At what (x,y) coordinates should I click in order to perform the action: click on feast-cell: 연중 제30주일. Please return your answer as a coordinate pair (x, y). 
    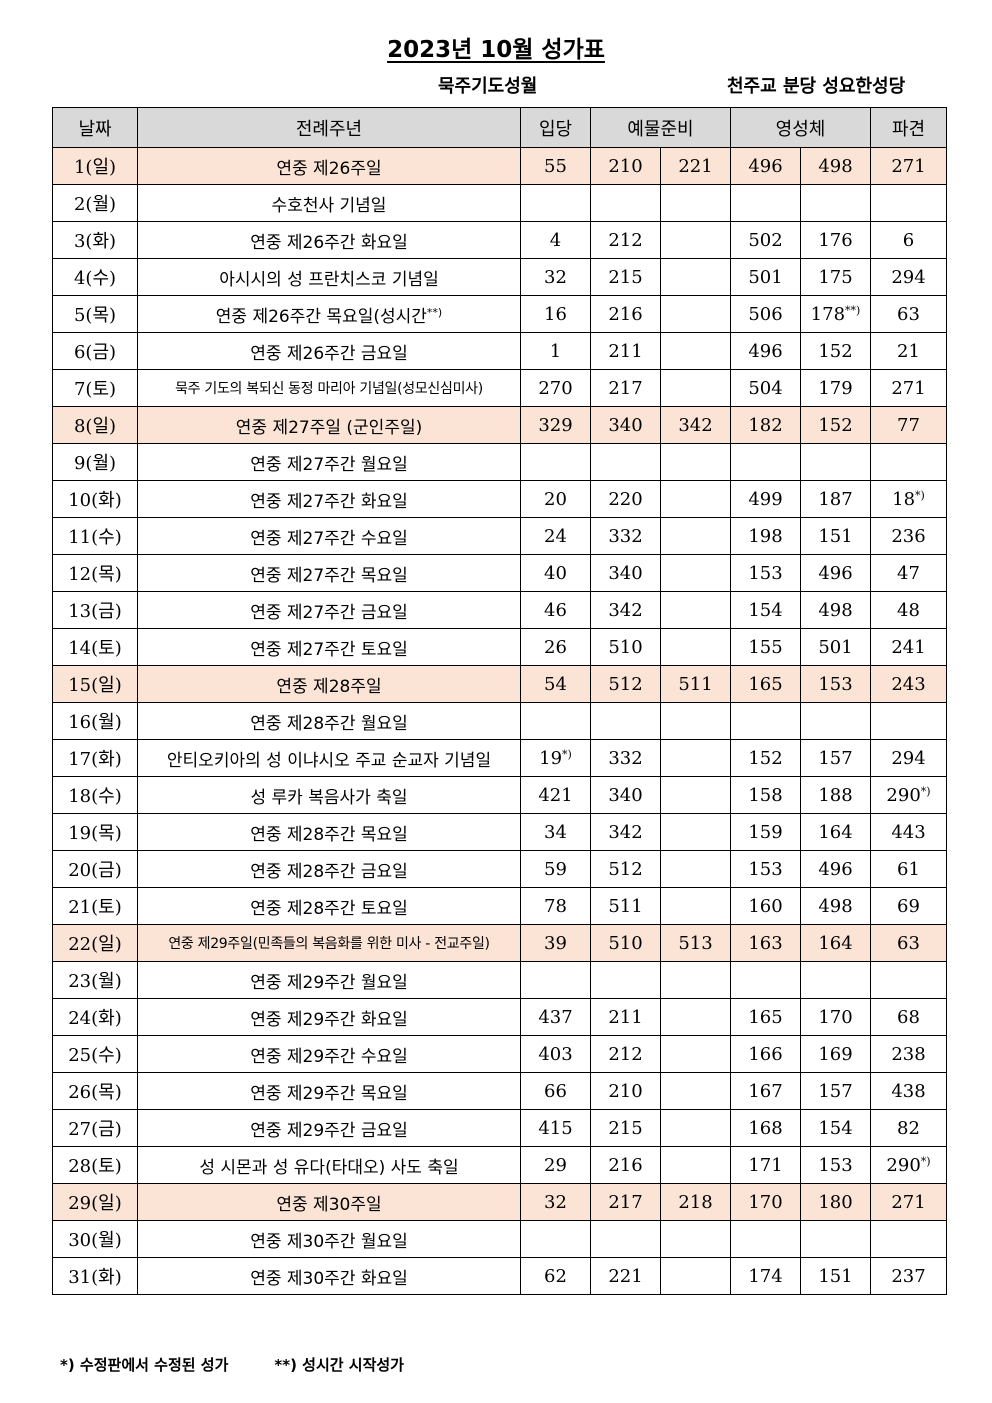
    Looking at the image, I should click on (329, 1202).